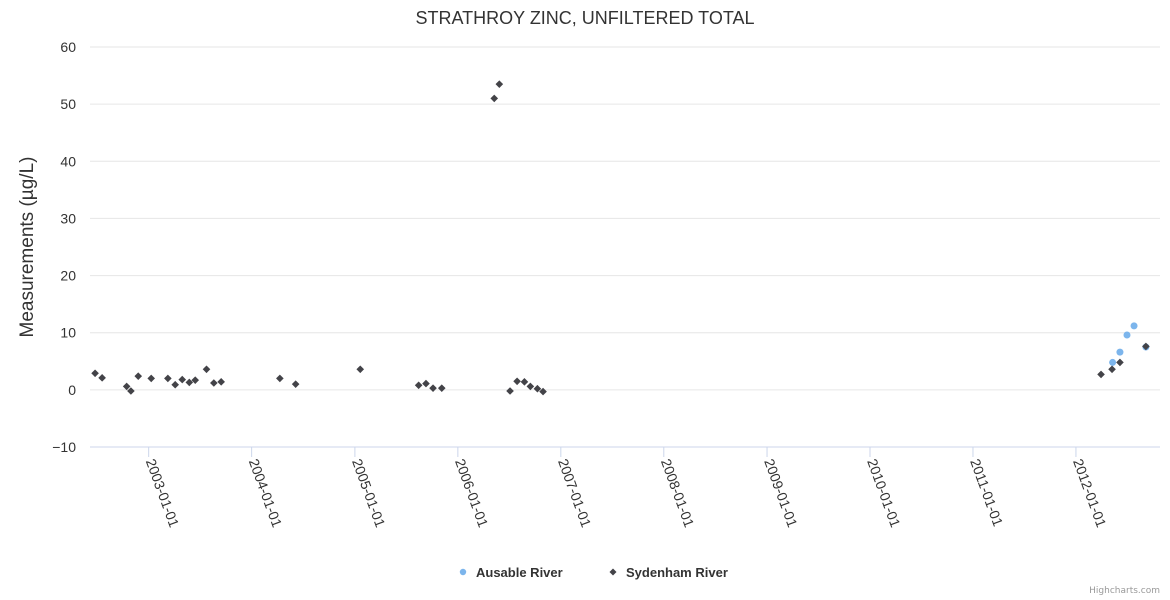 The height and width of the screenshot is (600, 1170). What do you see at coordinates (72, 390) in the screenshot?
I see `y-tick-label: 0` at bounding box center [72, 390].